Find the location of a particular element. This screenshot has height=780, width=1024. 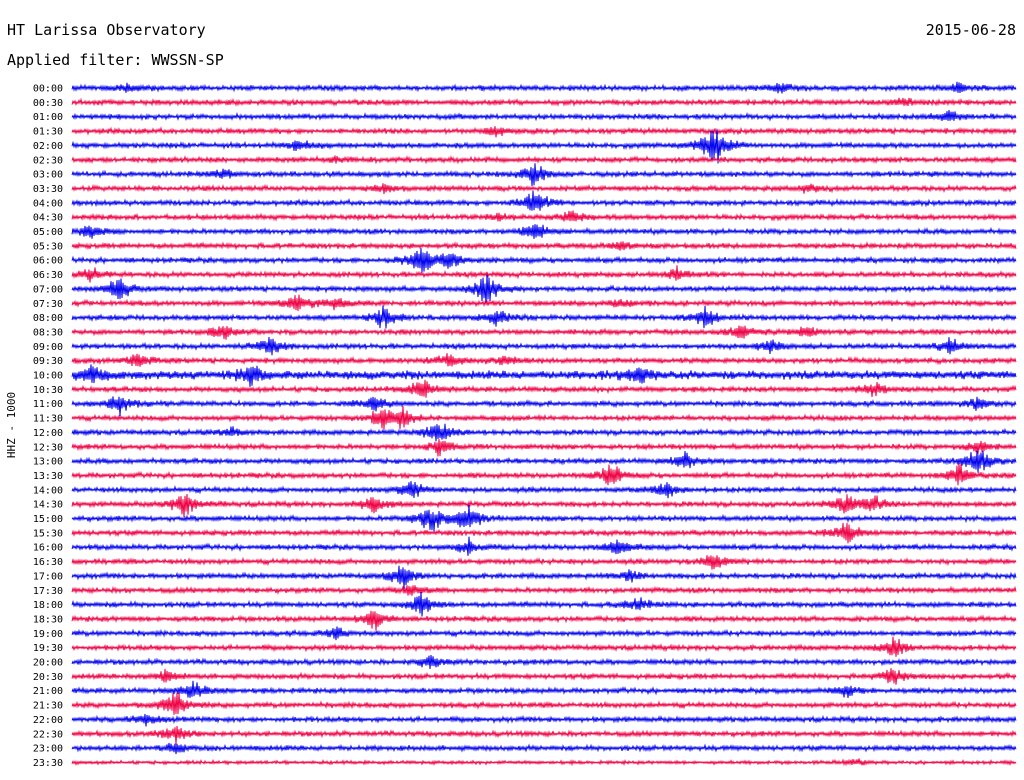

time-tick-label: 16:30 is located at coordinates (48, 562).